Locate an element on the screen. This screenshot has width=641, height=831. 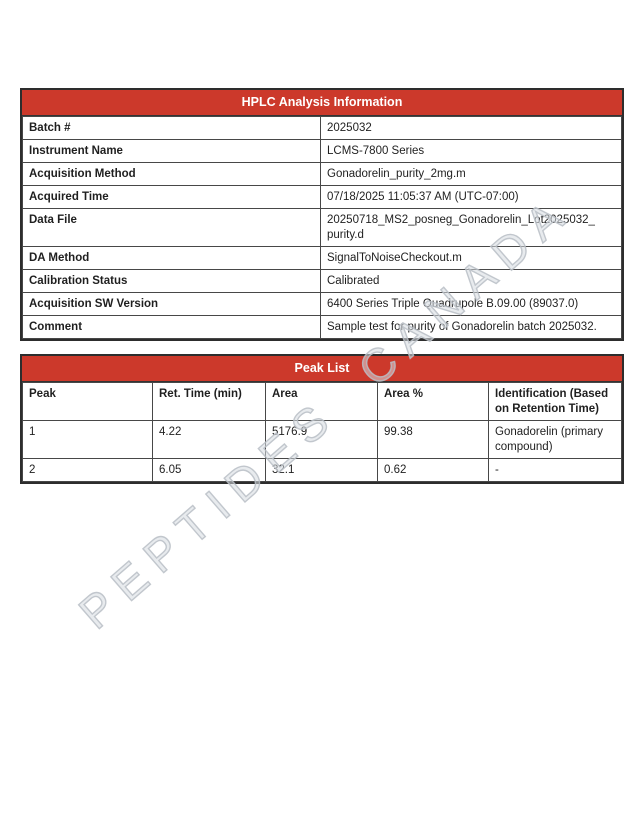
info-label-acq-time: Acquired Time is located at coordinates (171, 197).